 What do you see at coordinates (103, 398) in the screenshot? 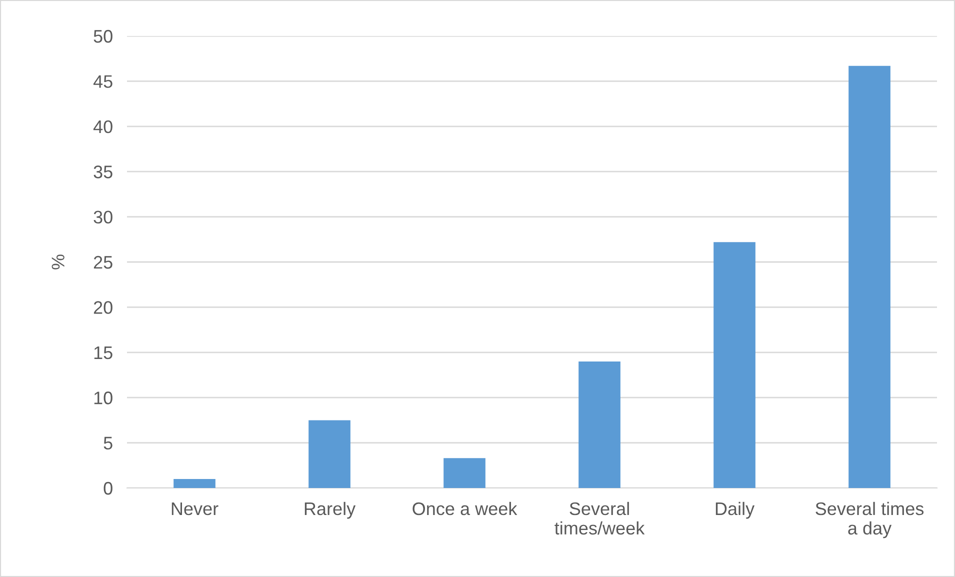
I see `y-tick-label: 10` at bounding box center [103, 398].